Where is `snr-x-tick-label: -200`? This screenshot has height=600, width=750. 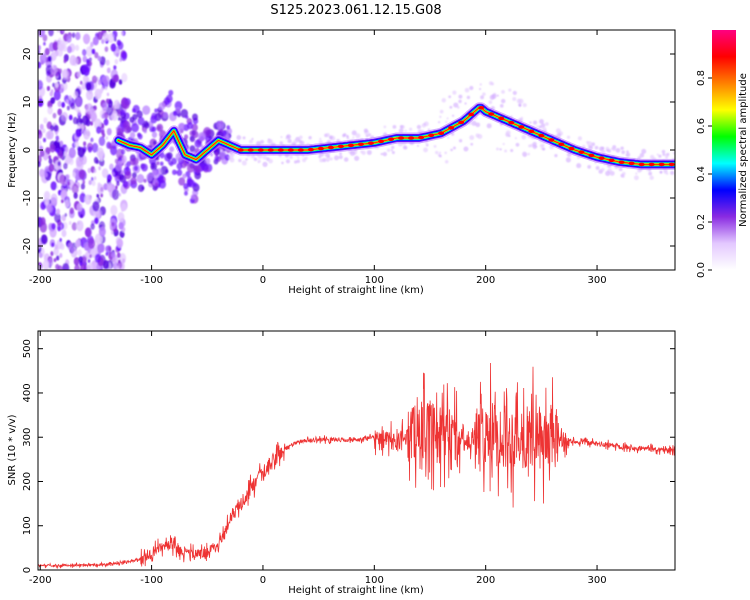 snr-x-tick-label: -200 is located at coordinates (40, 580).